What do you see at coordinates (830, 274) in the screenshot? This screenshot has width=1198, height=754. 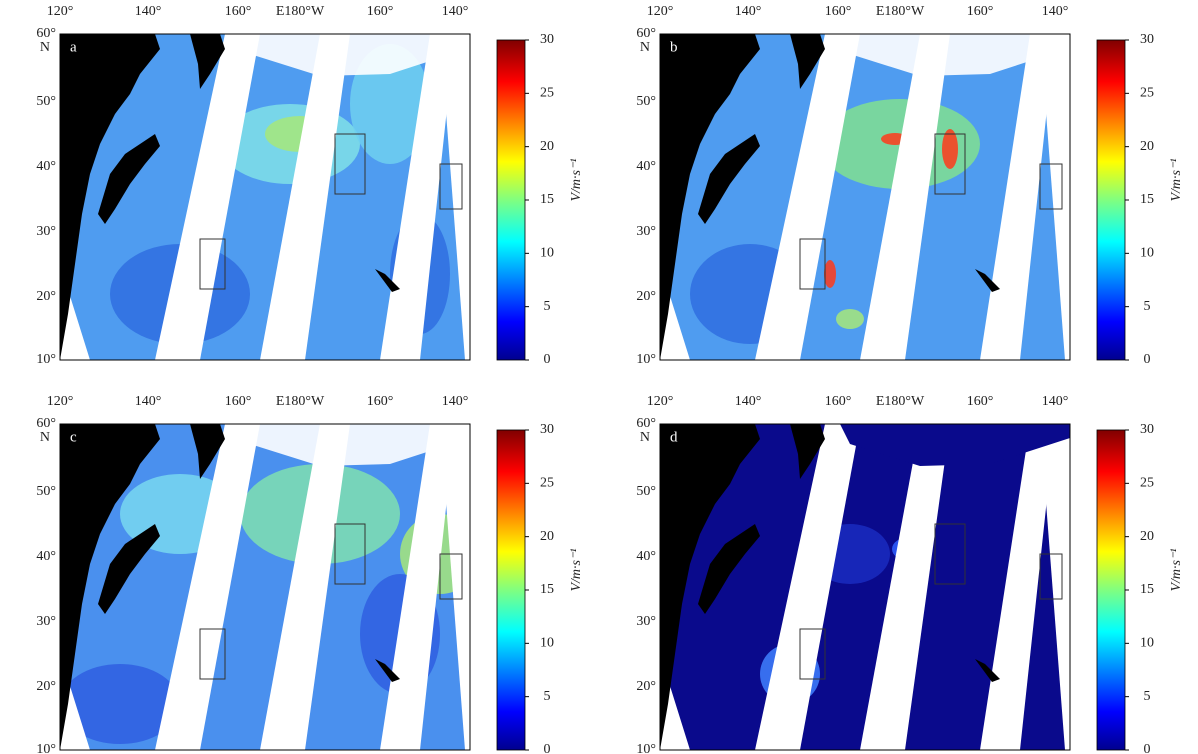 I see `wind-region` at bounding box center [830, 274].